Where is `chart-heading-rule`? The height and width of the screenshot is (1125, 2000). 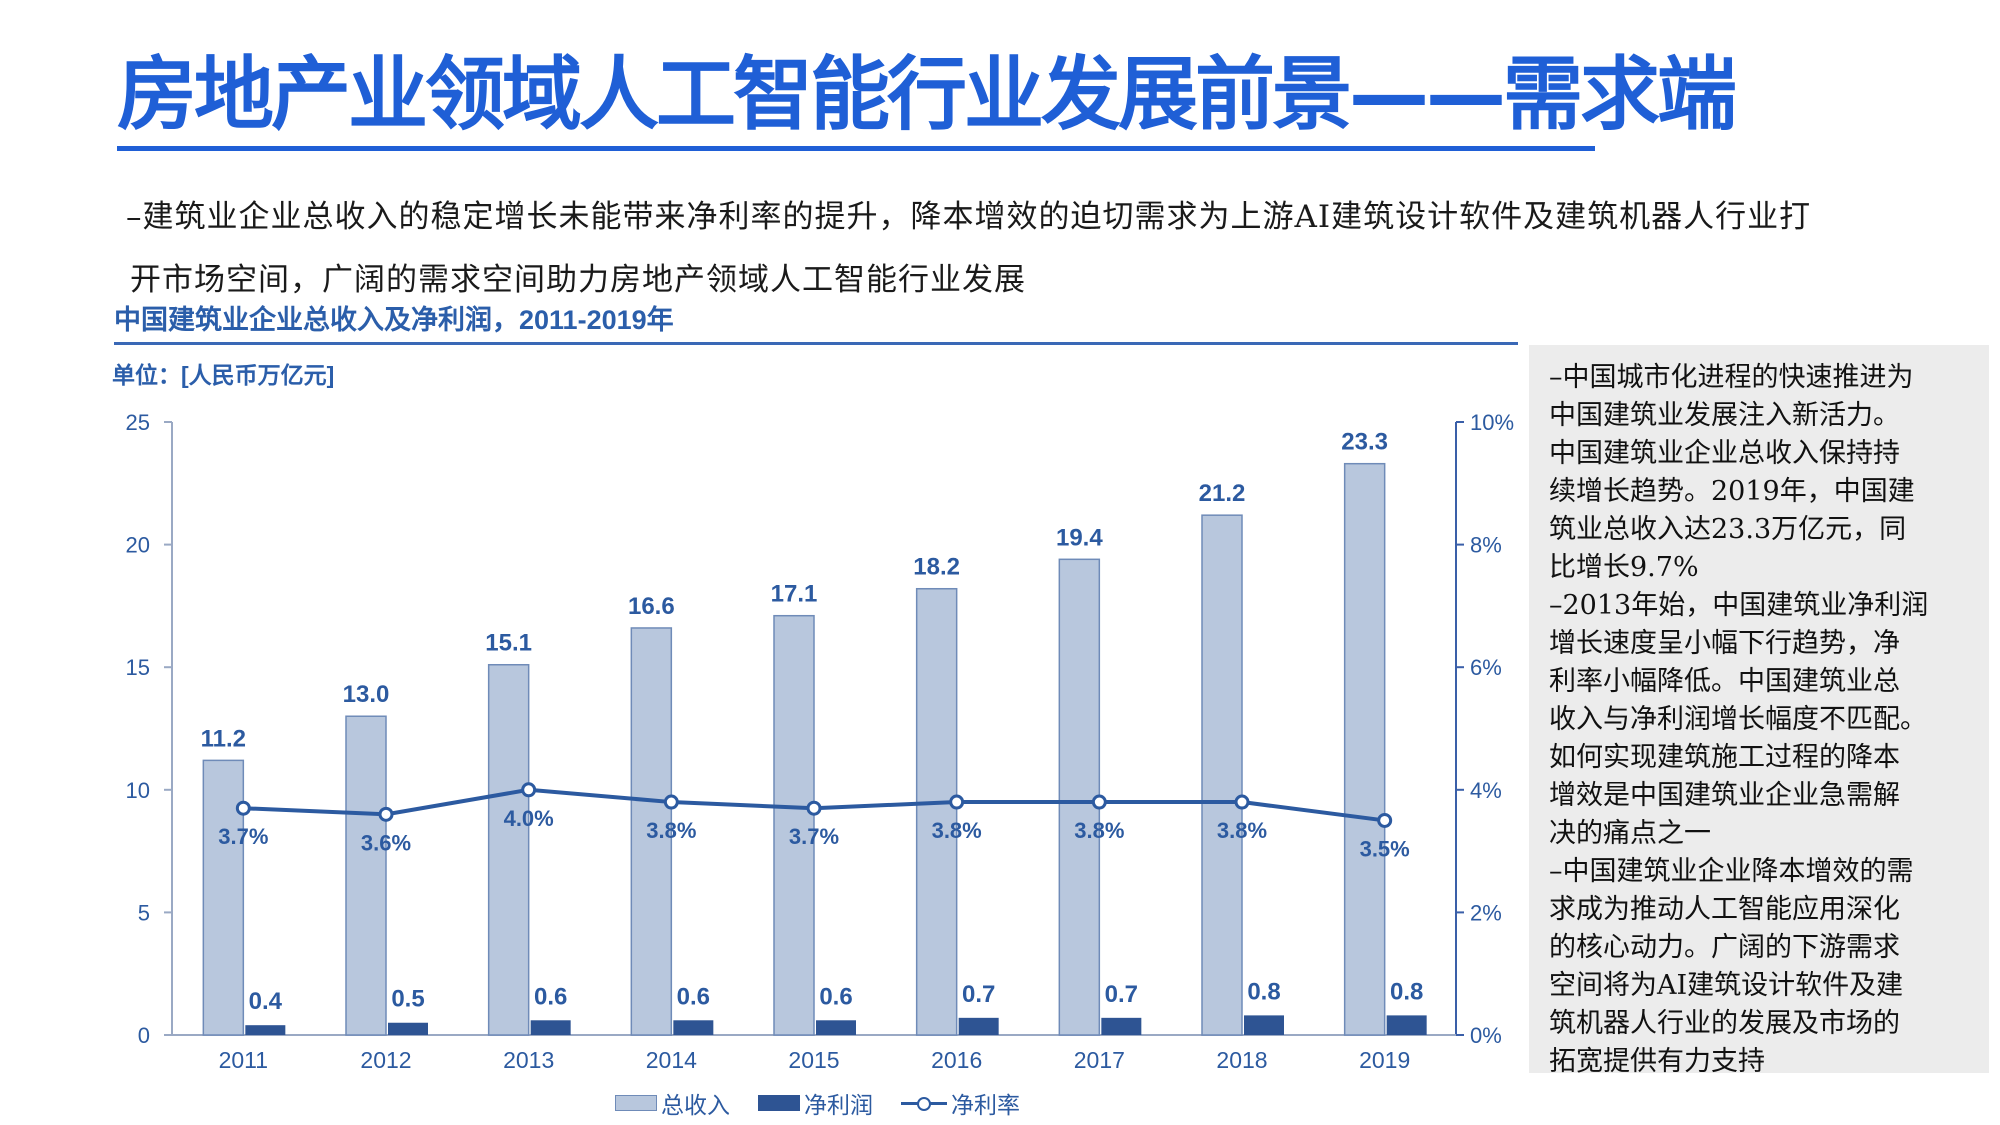
chart-heading-rule is located at coordinates (816, 343).